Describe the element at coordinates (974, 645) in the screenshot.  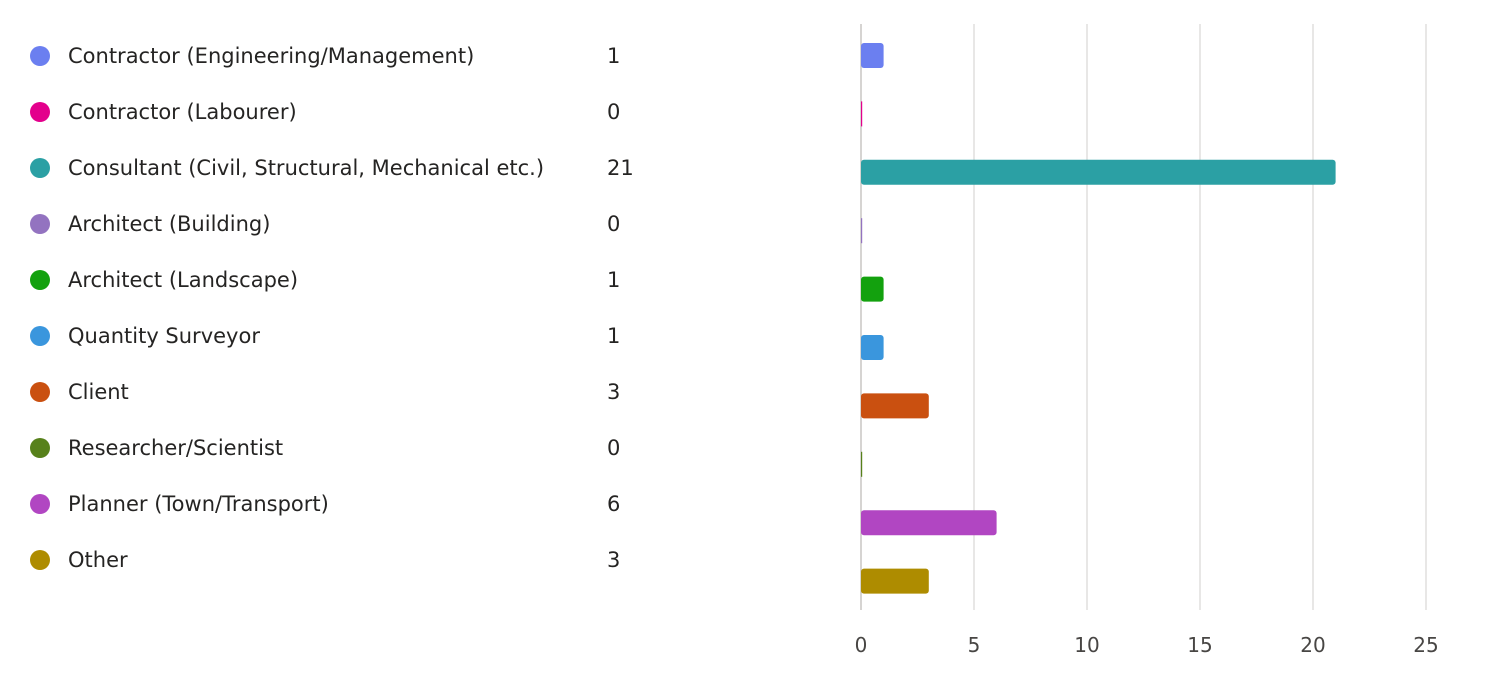
I see `x-tick-label: 5` at that location.